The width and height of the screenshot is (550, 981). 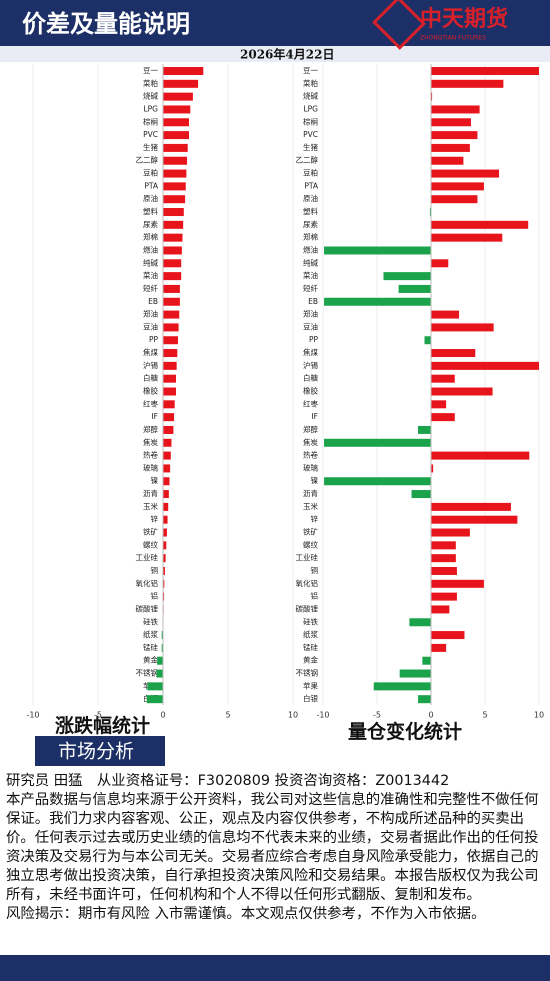 What do you see at coordinates (310, 83) in the screenshot?
I see `y-tick-label: 菜粕` at bounding box center [310, 83].